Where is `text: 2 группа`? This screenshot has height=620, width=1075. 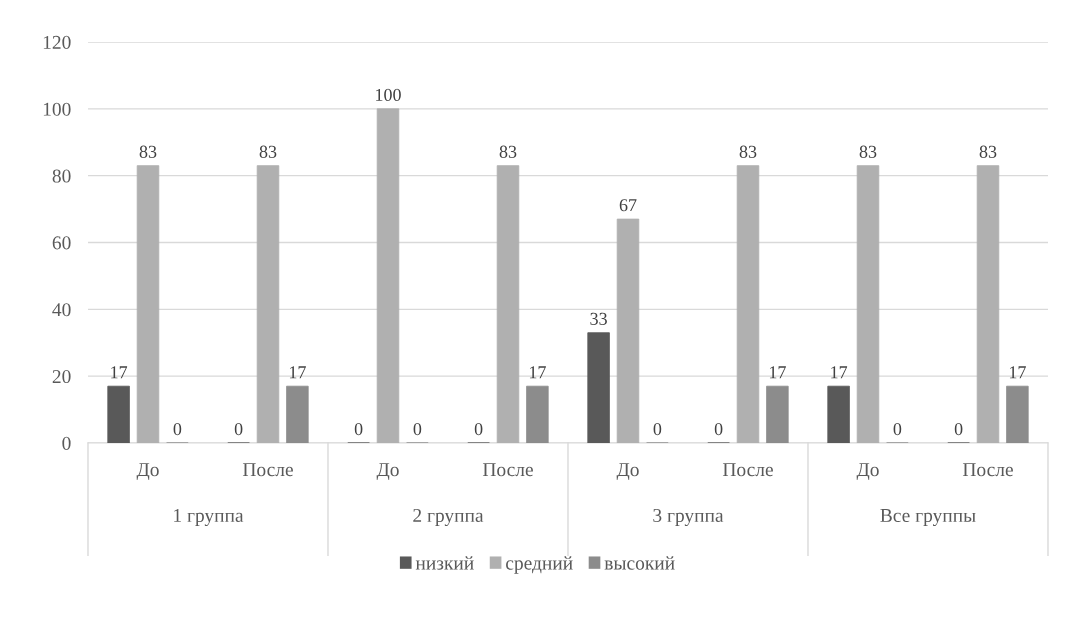
text: 2 группа is located at coordinates (448, 517).